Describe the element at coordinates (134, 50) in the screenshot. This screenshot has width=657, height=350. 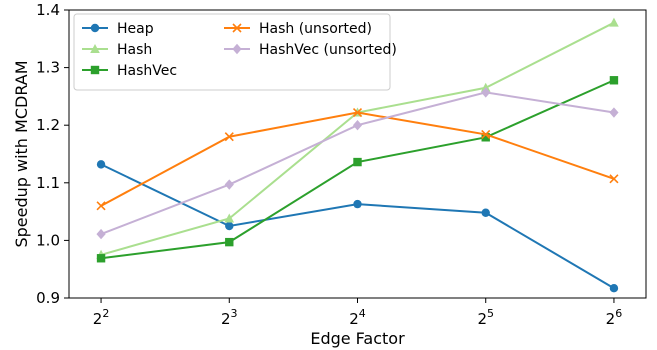
I see `legend-label-1: Hash` at that location.